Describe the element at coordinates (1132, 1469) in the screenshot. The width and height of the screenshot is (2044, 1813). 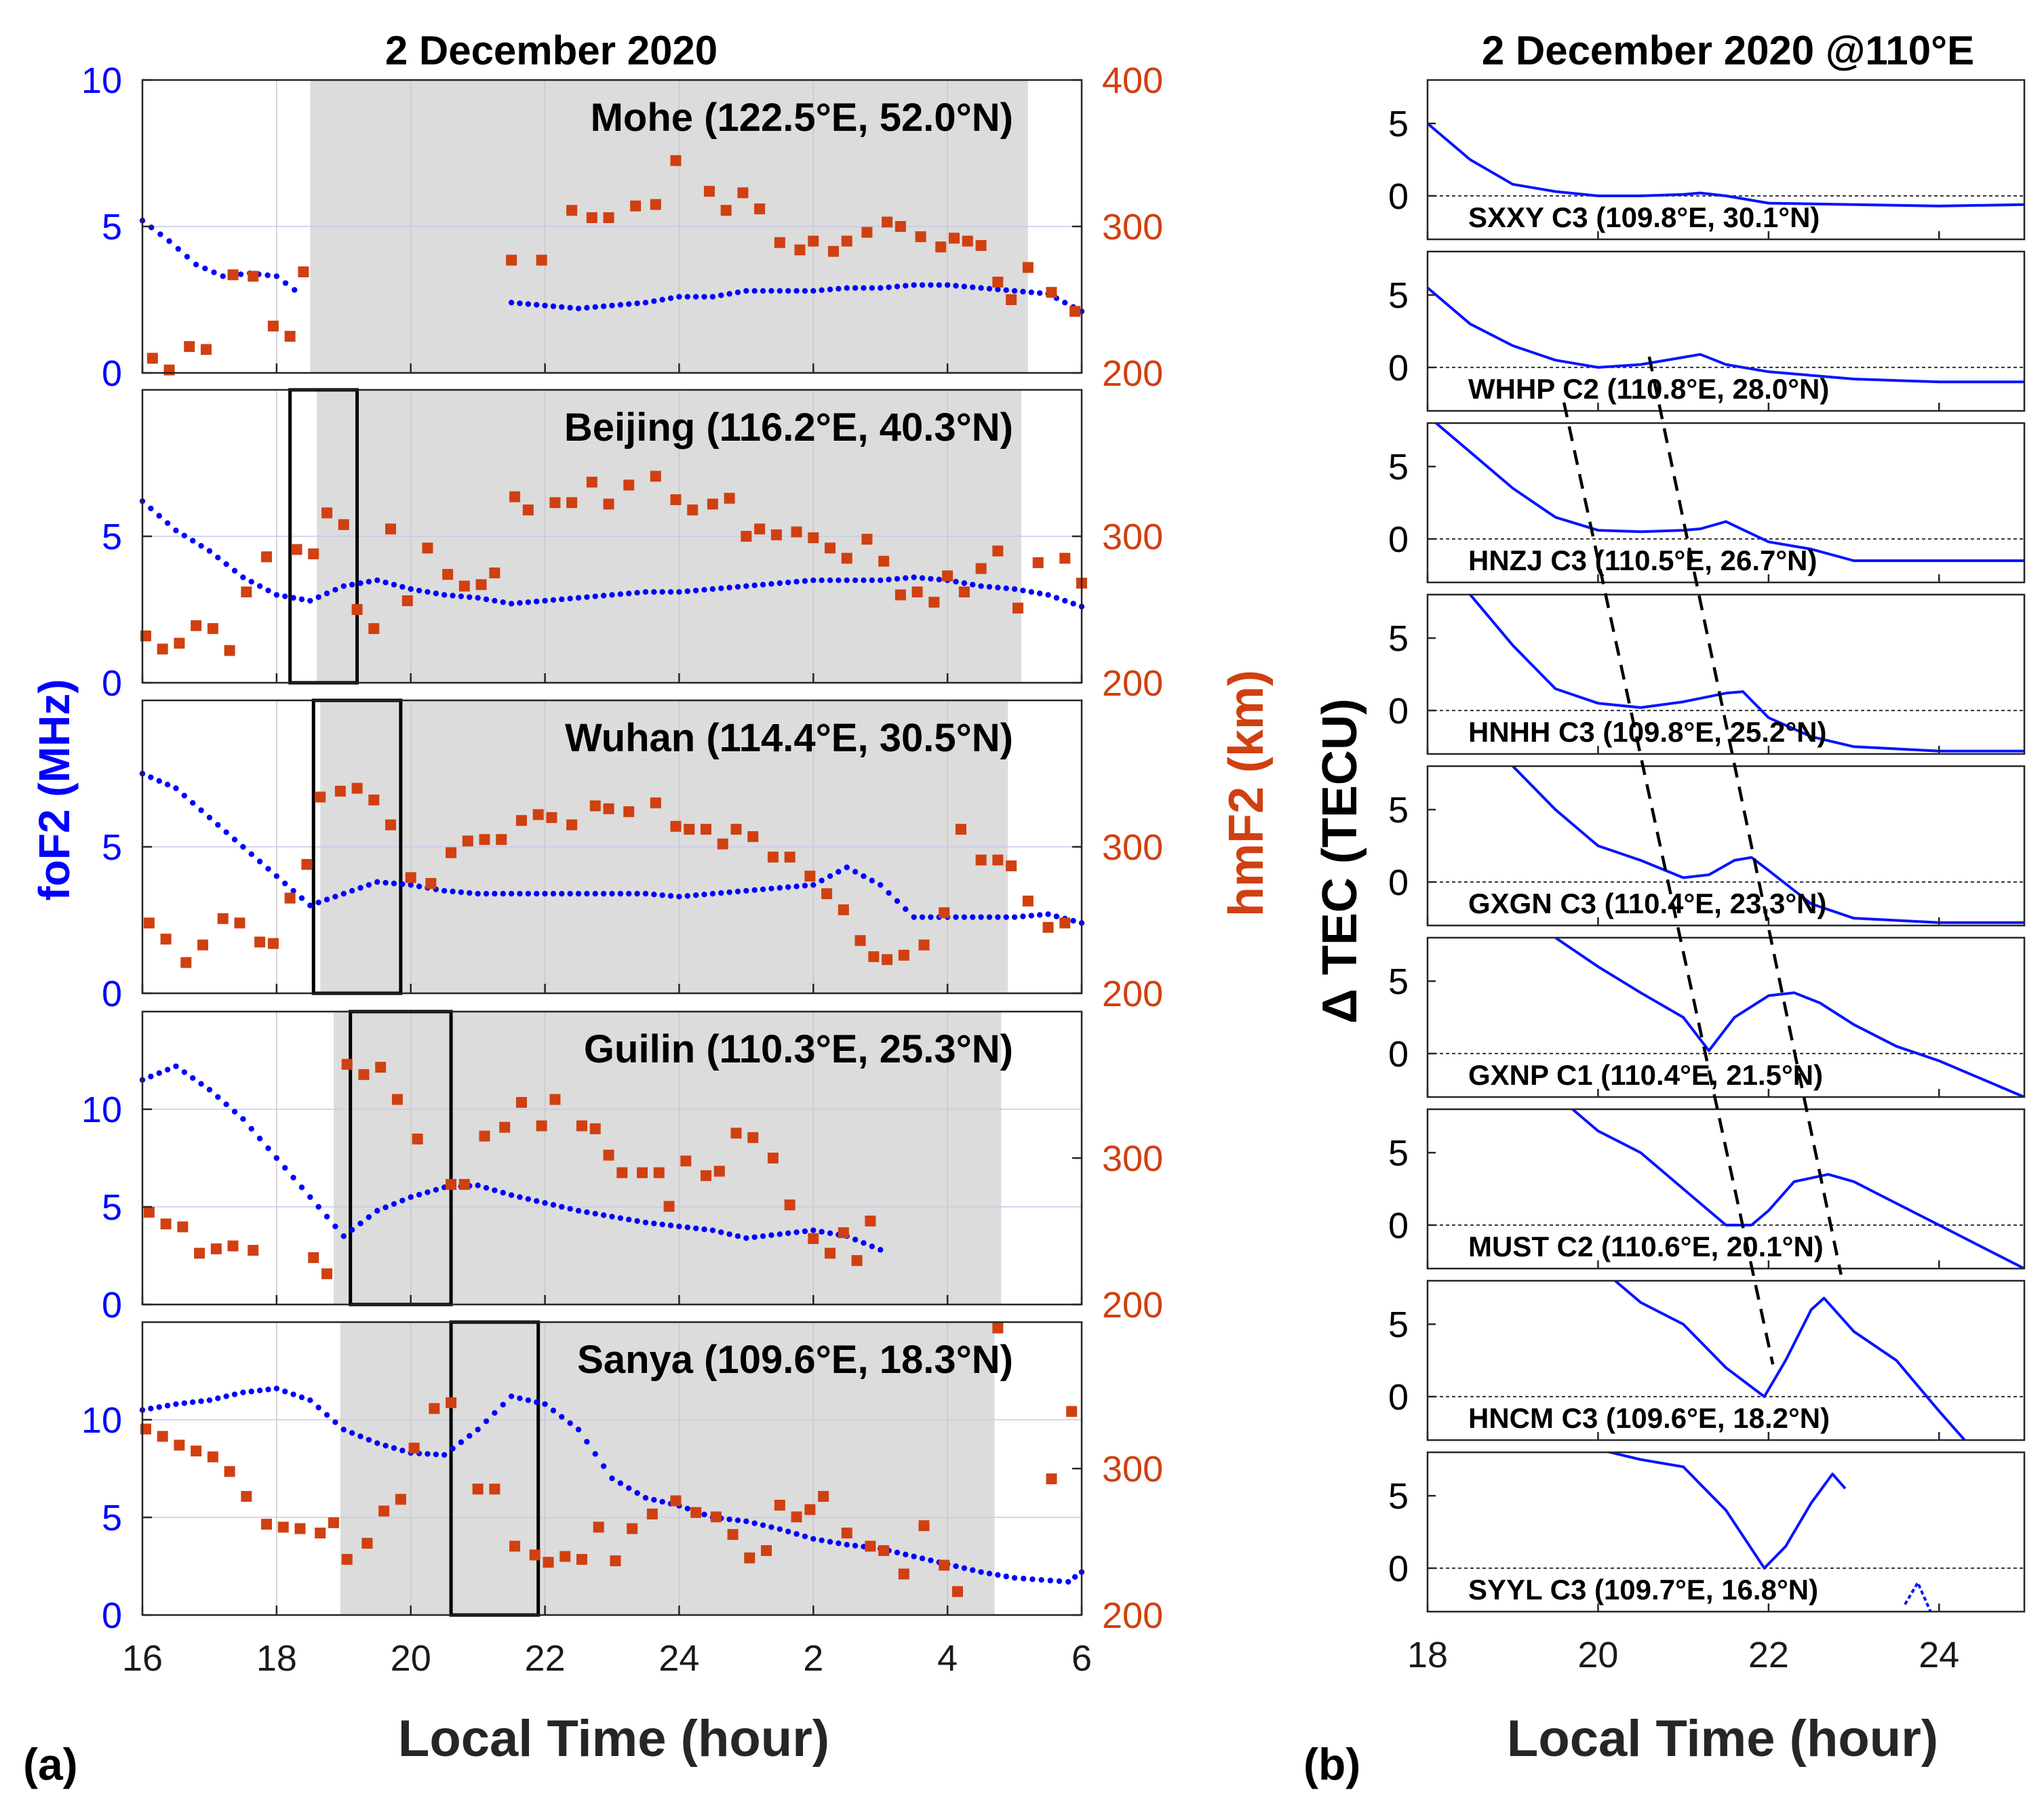
I see `right-tick-label: 300` at that location.